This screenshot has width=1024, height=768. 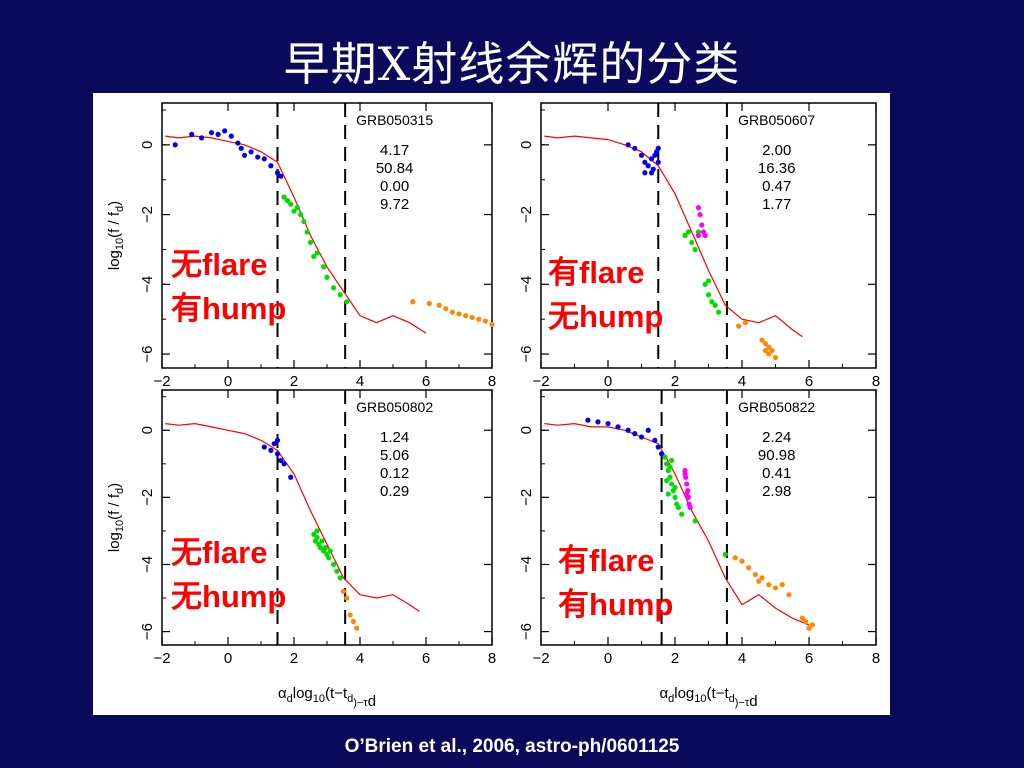 What do you see at coordinates (161, 658) in the screenshot?
I see `x-tick-label: −2` at bounding box center [161, 658].